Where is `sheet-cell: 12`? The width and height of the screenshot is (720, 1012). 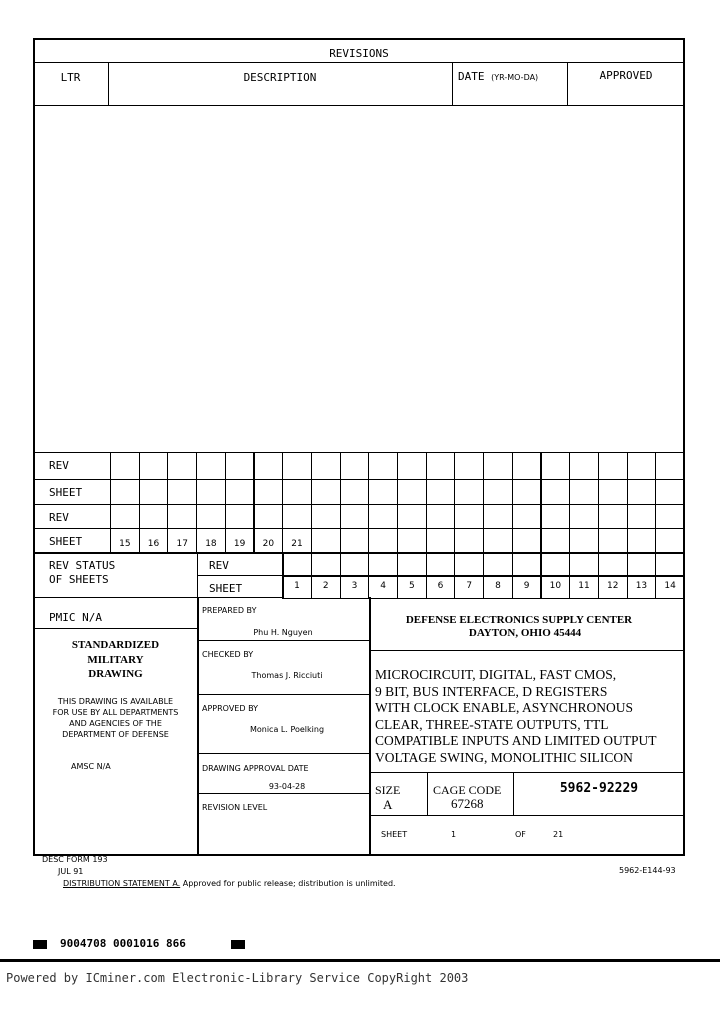 sheet-cell: 12 is located at coordinates (612, 587).